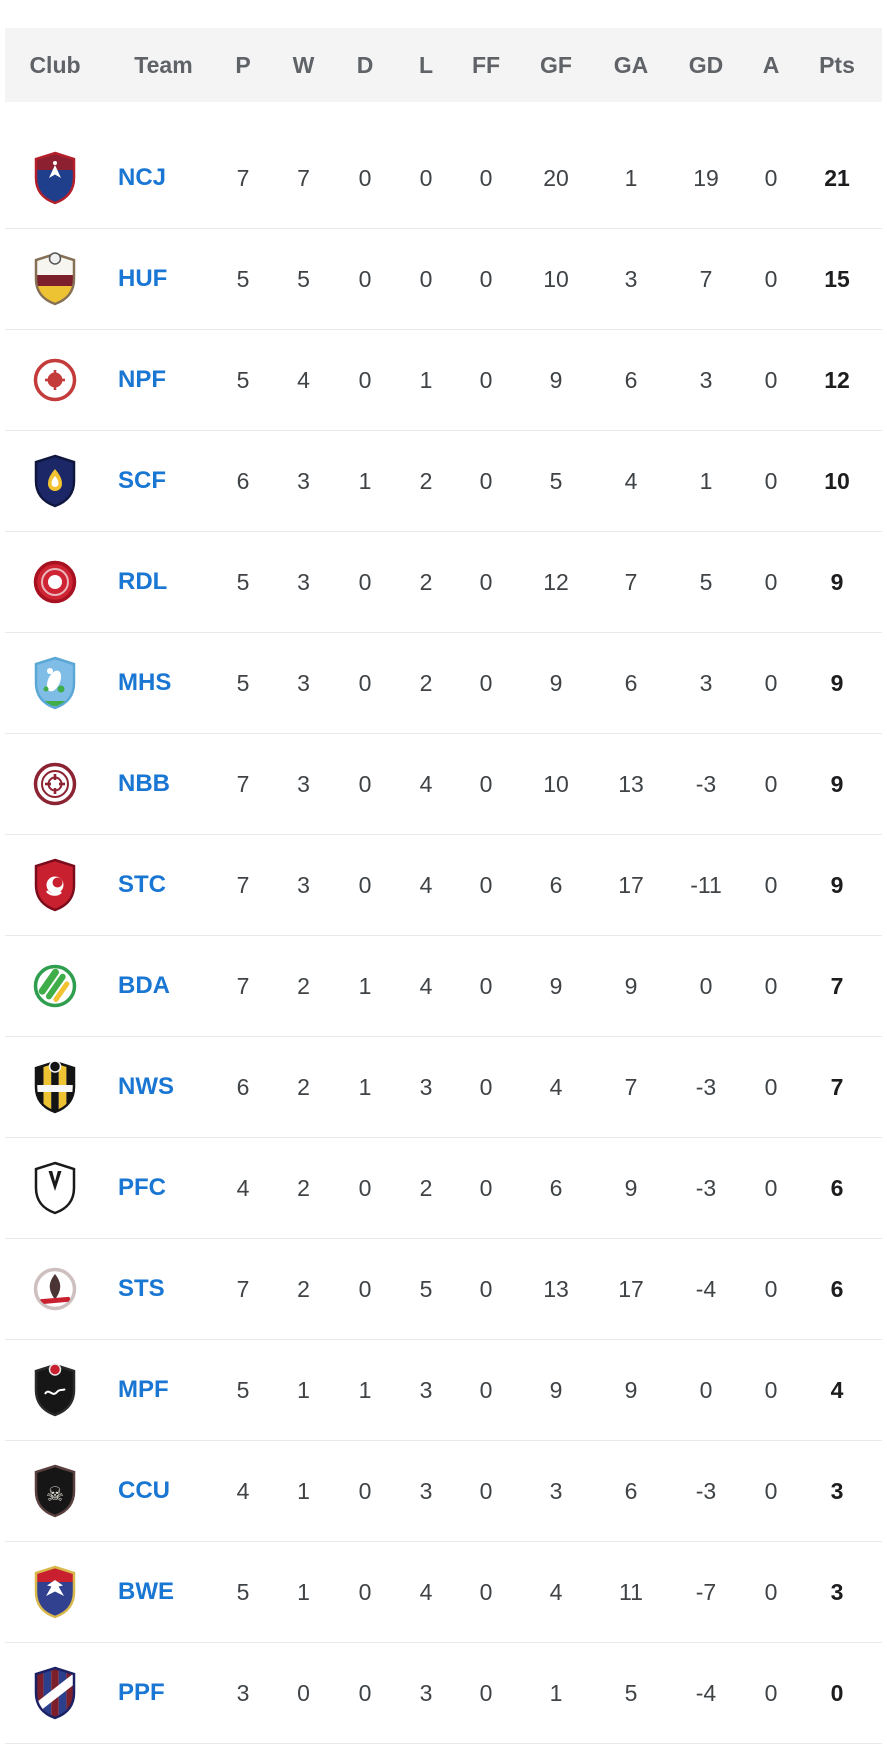  What do you see at coordinates (556, 64) in the screenshot?
I see `col-header-goals-for: GF` at bounding box center [556, 64].